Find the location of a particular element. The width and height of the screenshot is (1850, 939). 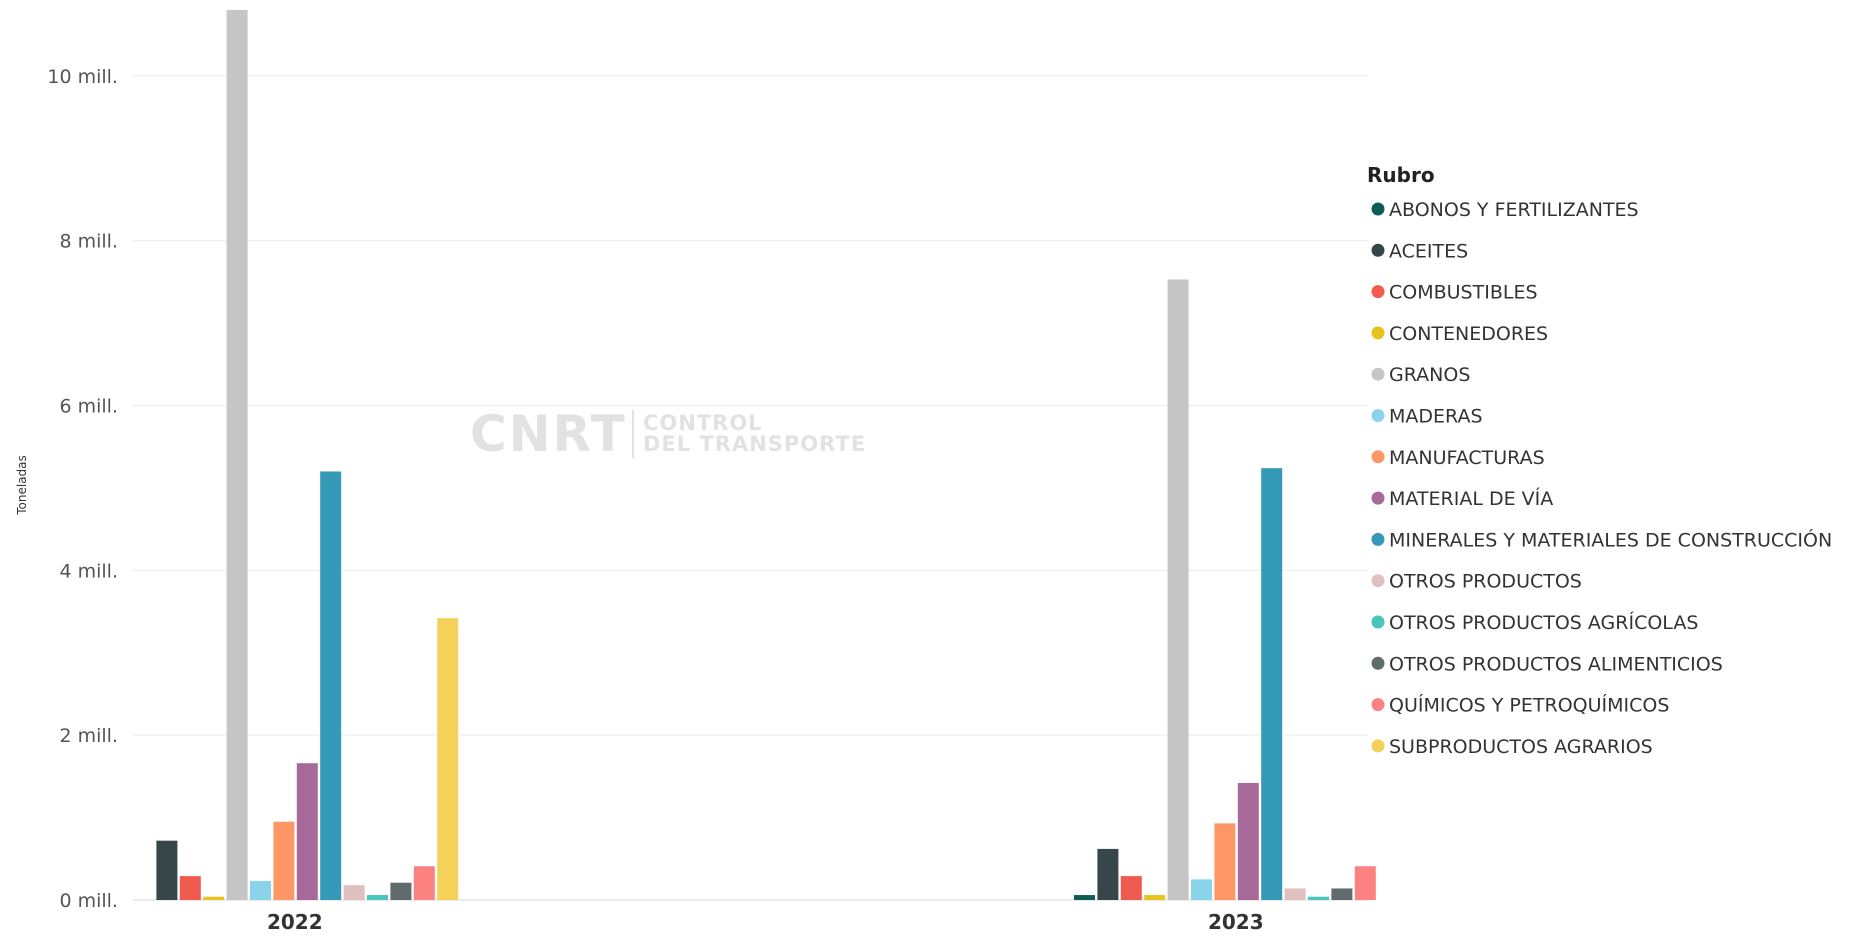

legend-label: QUÍMICOS Y PETROQUÍMICOS is located at coordinates (1529, 705).